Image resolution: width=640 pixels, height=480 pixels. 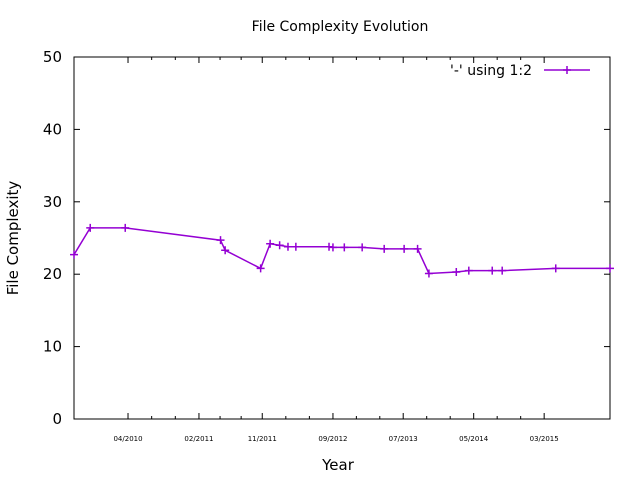 I want to click on legend-swatch-marker, so click(x=567, y=70).